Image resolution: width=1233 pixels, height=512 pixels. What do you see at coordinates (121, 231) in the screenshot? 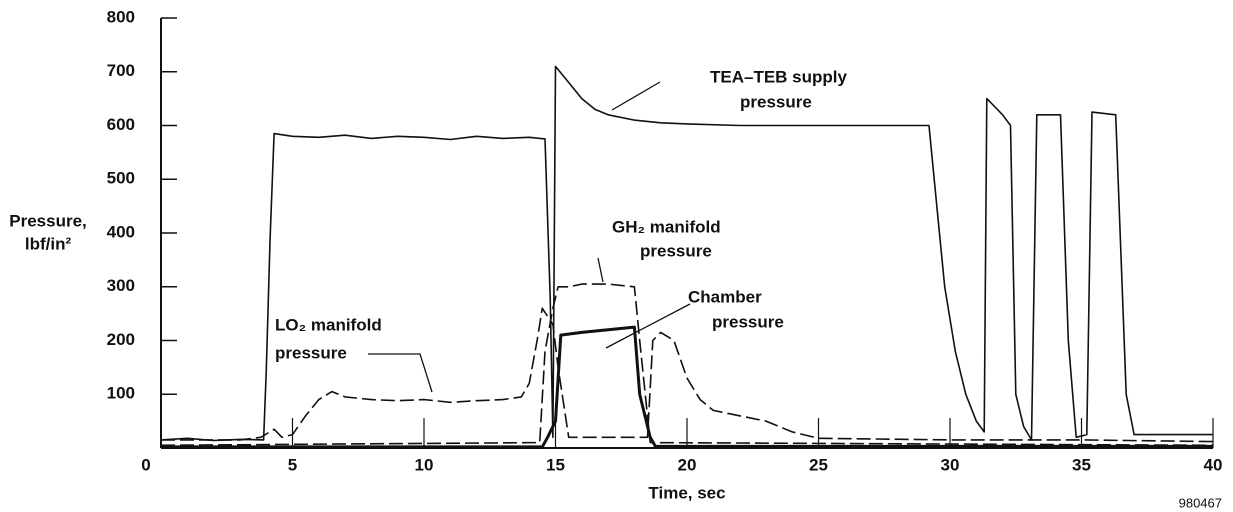
I see `y-tick-label: 400` at bounding box center [121, 231].